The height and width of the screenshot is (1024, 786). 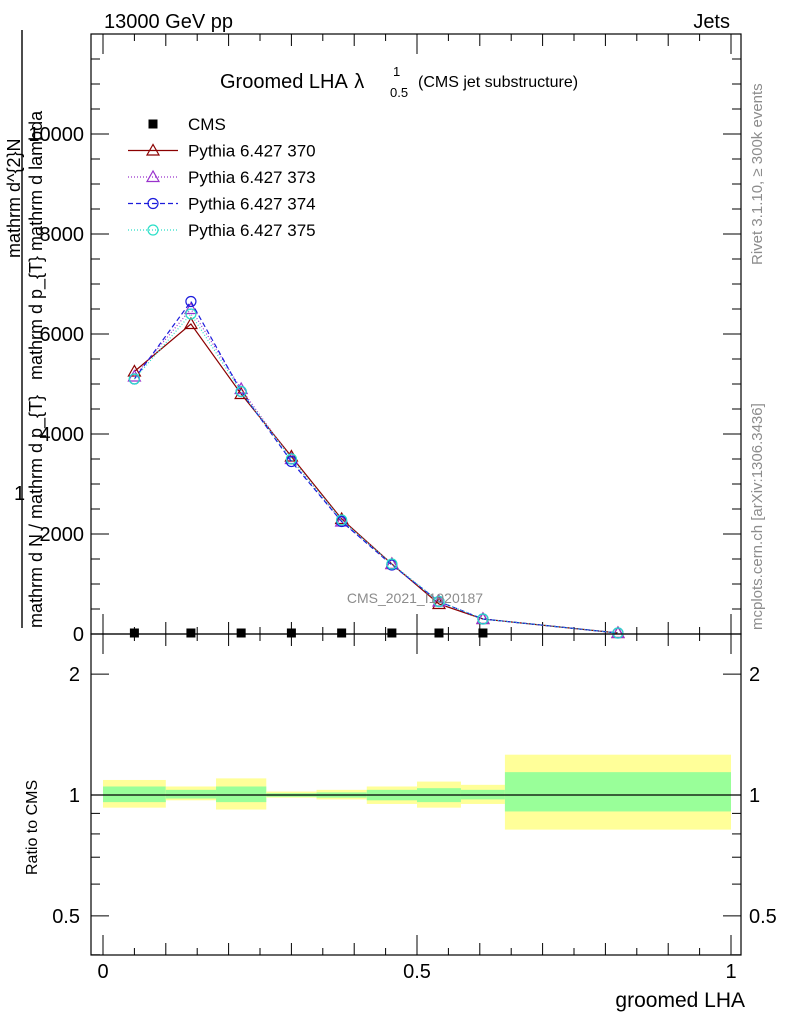 What do you see at coordinates (415, 598) in the screenshot?
I see `analysis-watermark: CMS_2021_I1920187` at bounding box center [415, 598].